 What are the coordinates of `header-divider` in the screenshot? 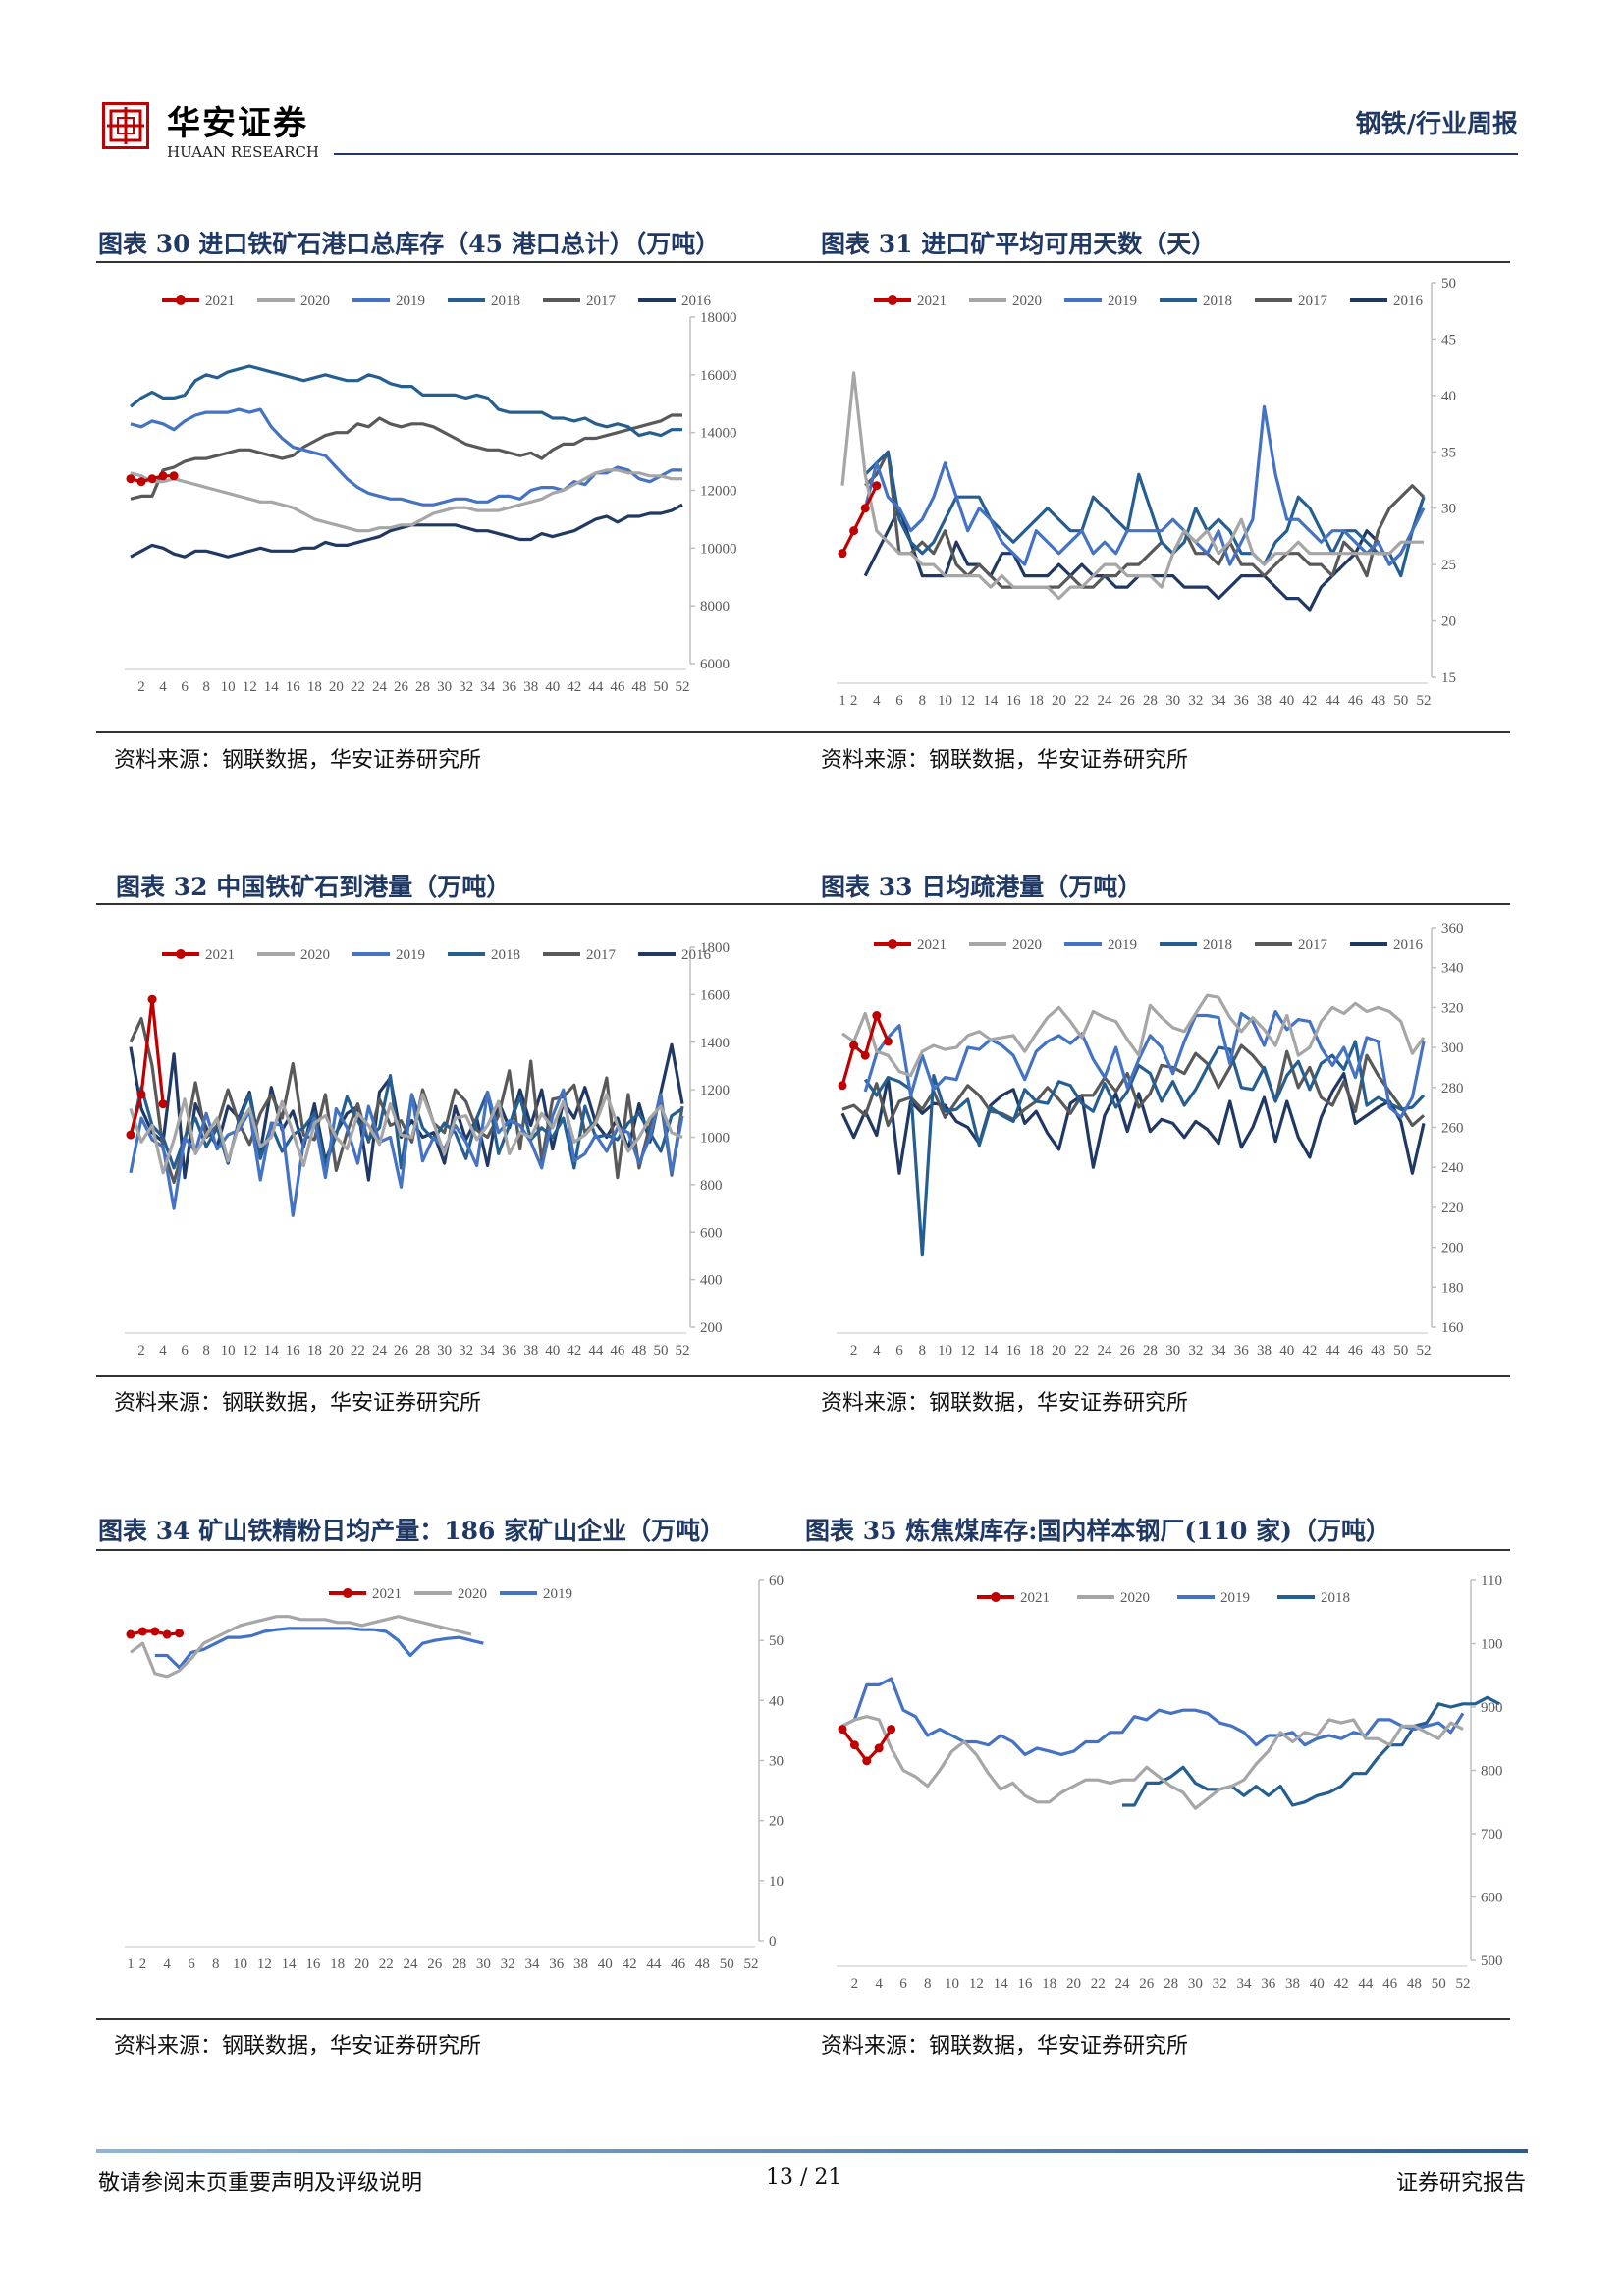 It's located at (926, 154).